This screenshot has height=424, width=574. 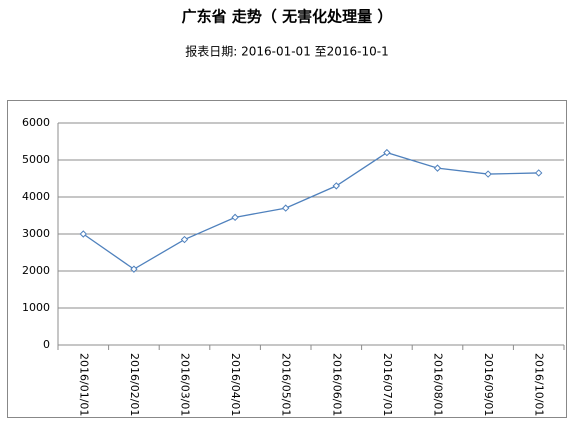 What do you see at coordinates (36, 270) in the screenshot?
I see `y-tick-label: 2000` at bounding box center [36, 270].